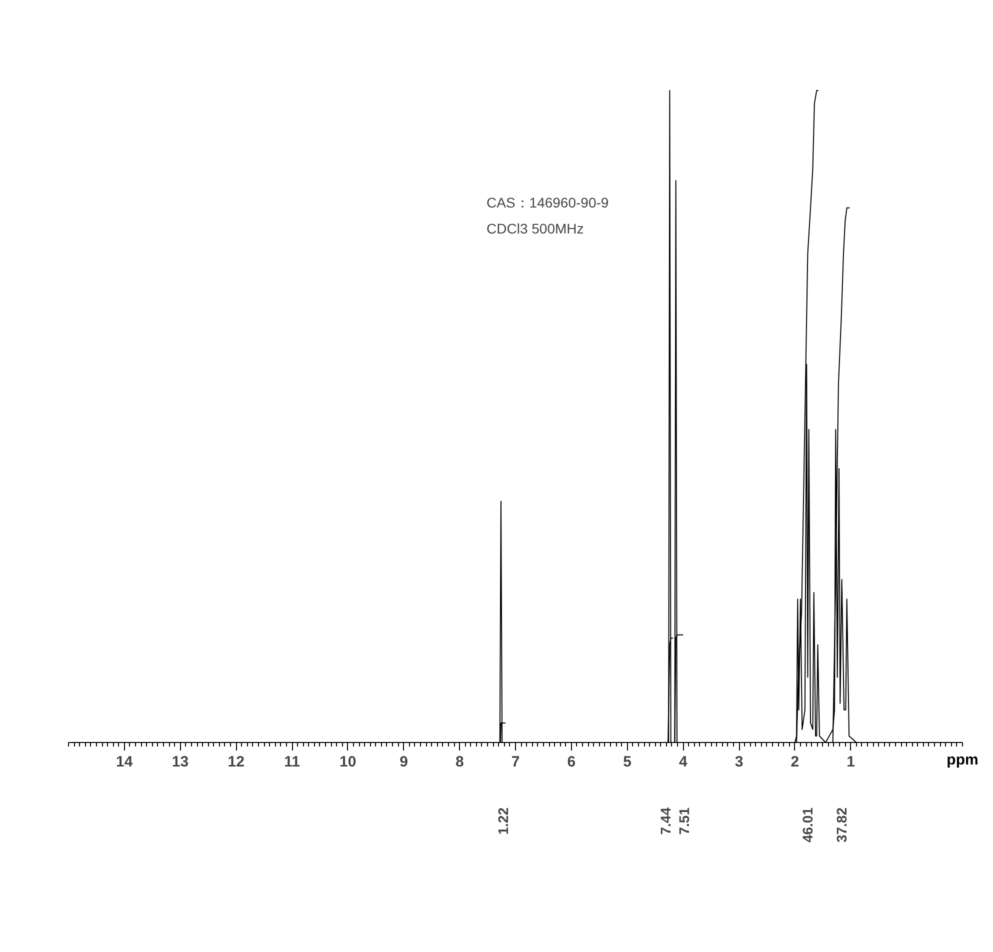  I want to click on annotation: CAS：146960-90-9, so click(547, 202).